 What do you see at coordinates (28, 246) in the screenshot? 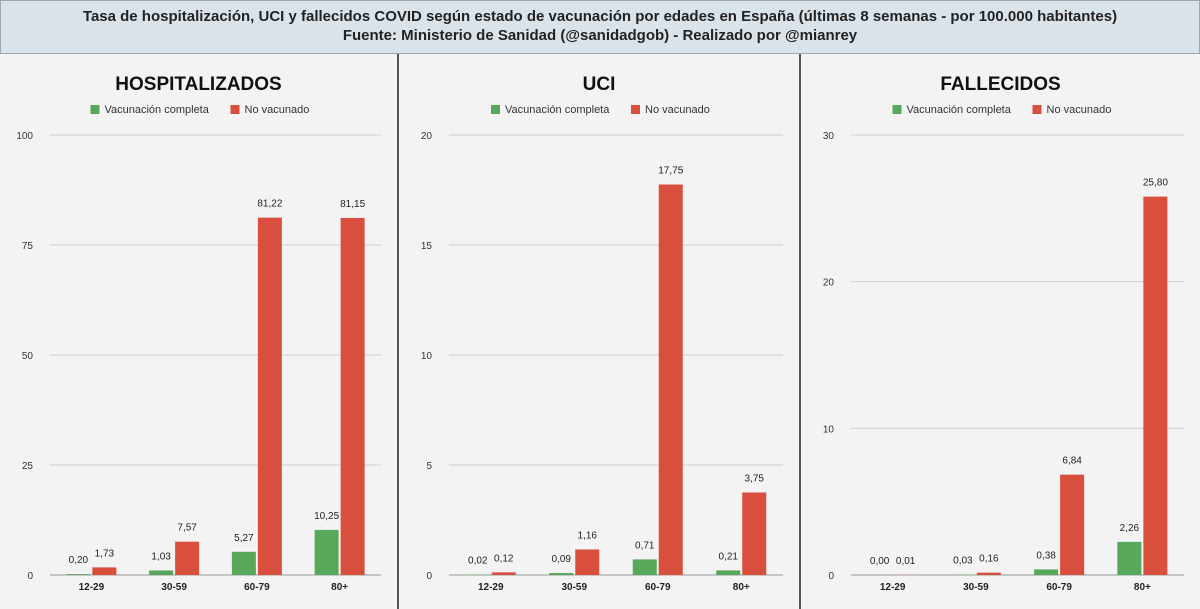
I see `y-tick-label: 75` at bounding box center [28, 246].